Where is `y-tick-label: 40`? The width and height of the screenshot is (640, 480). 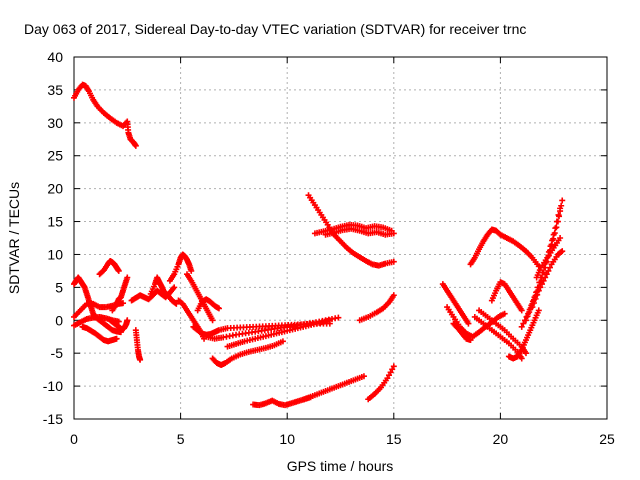 y-tick-label: 40 is located at coordinates (55, 57).